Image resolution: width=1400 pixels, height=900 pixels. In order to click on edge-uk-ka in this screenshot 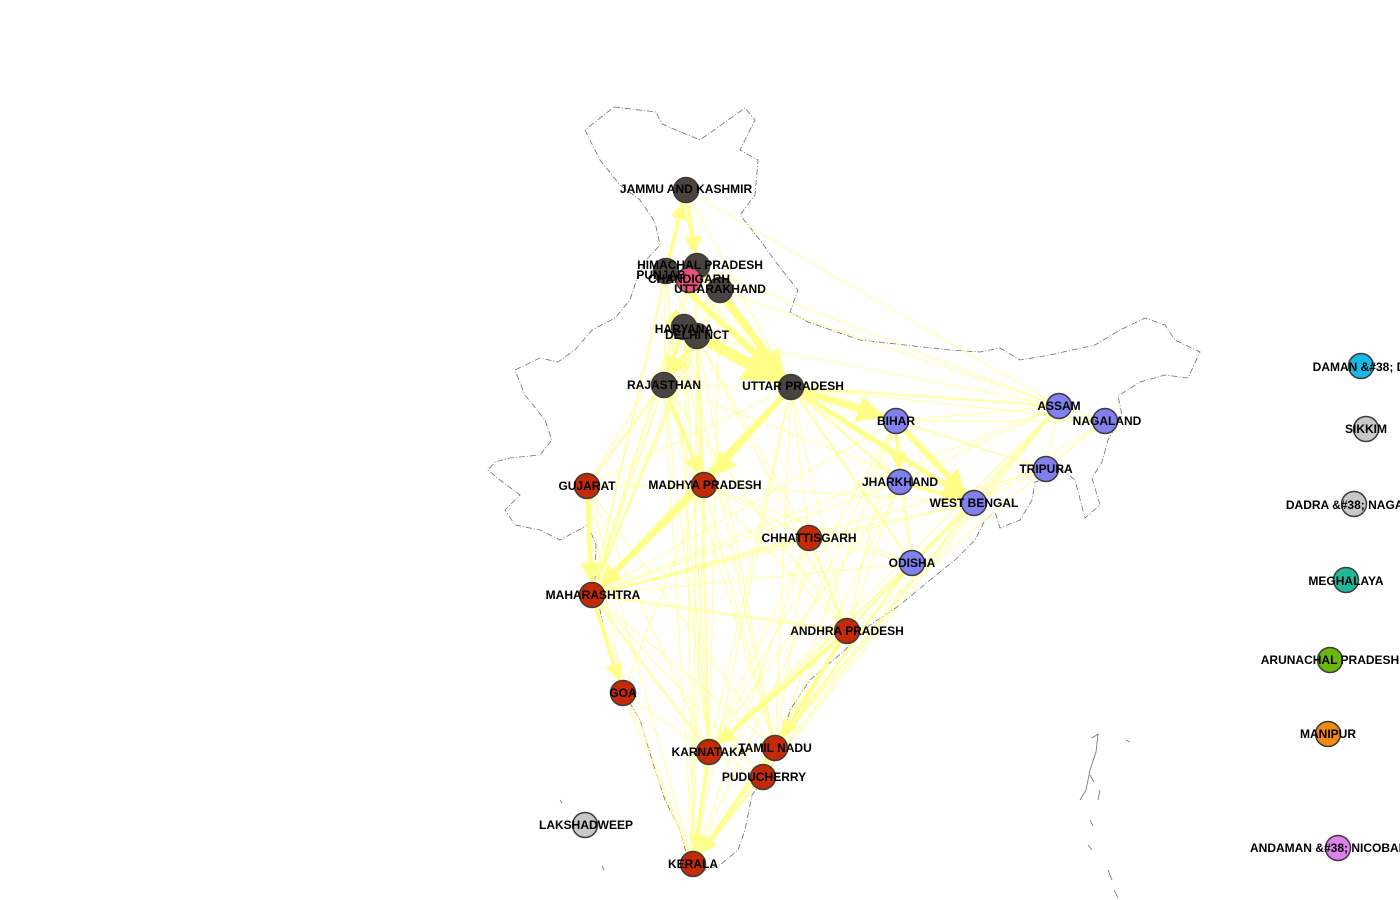, I will do `click(714, 521)`.